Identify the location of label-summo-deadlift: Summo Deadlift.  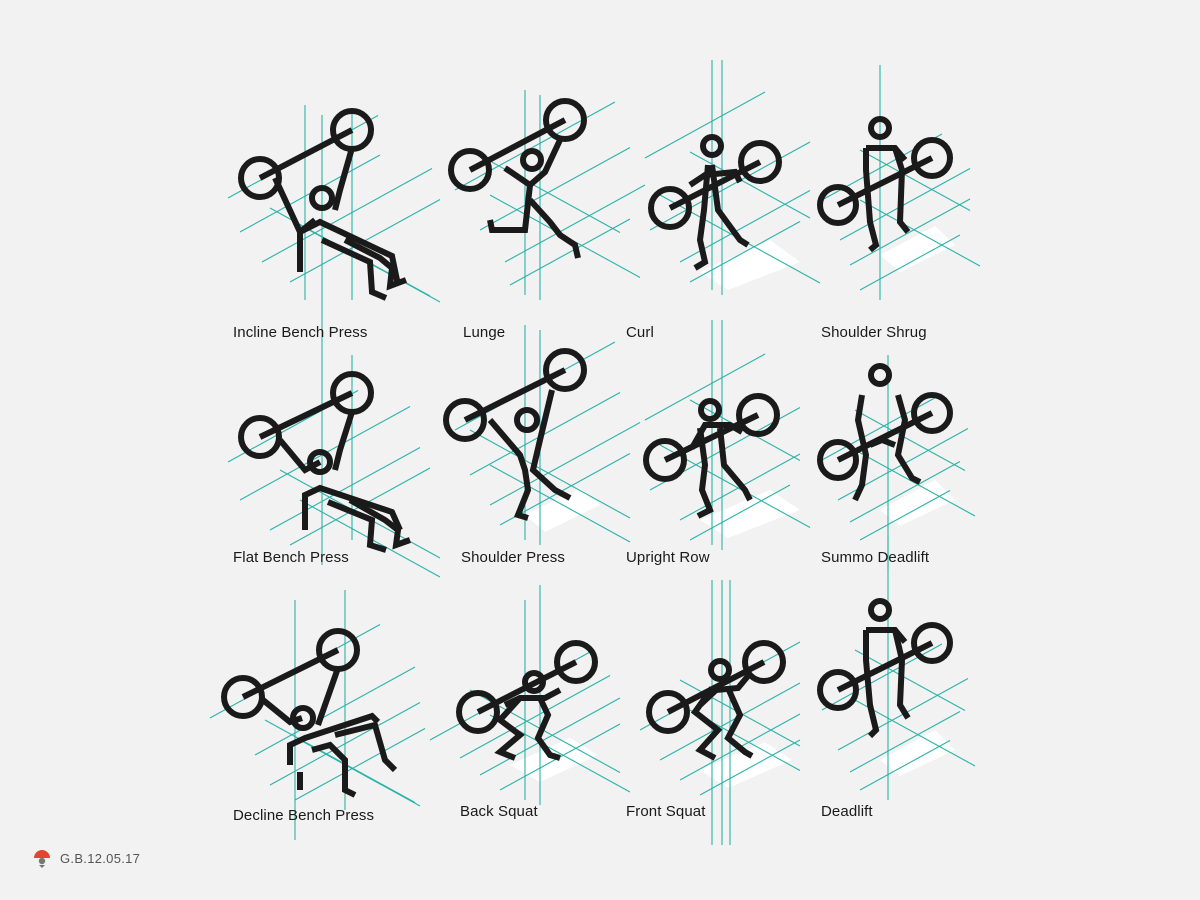
(875, 557).